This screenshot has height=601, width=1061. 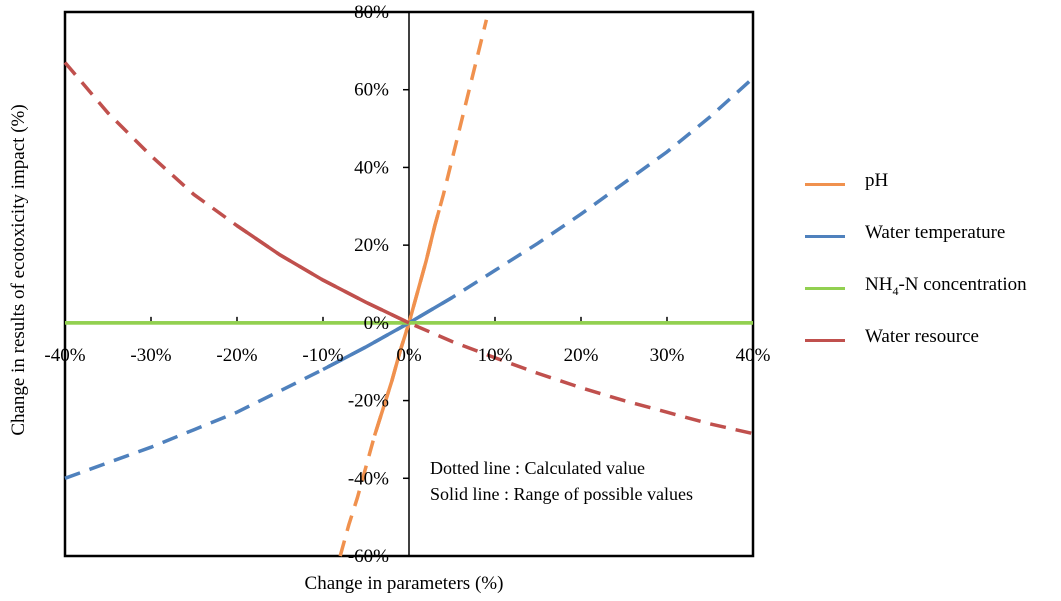 I want to click on y-tick-label: 20%, so click(x=371, y=245).